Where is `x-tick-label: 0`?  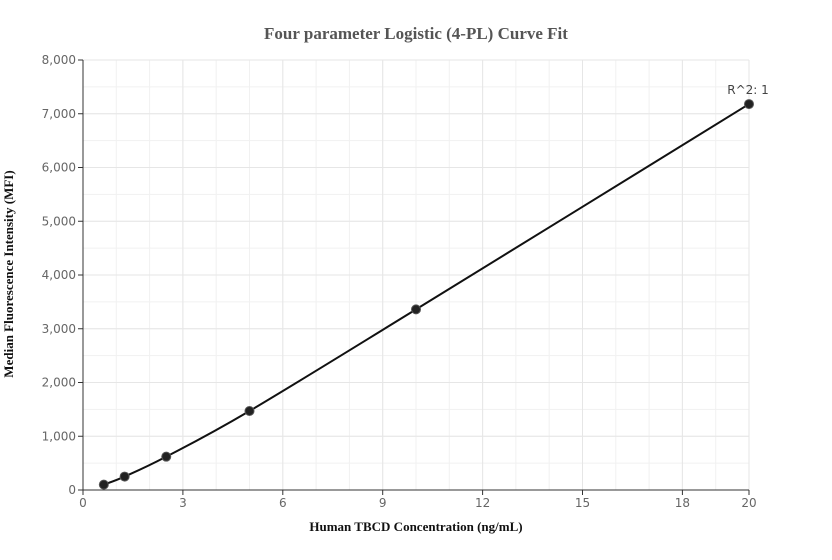
x-tick-label: 0 is located at coordinates (83, 503).